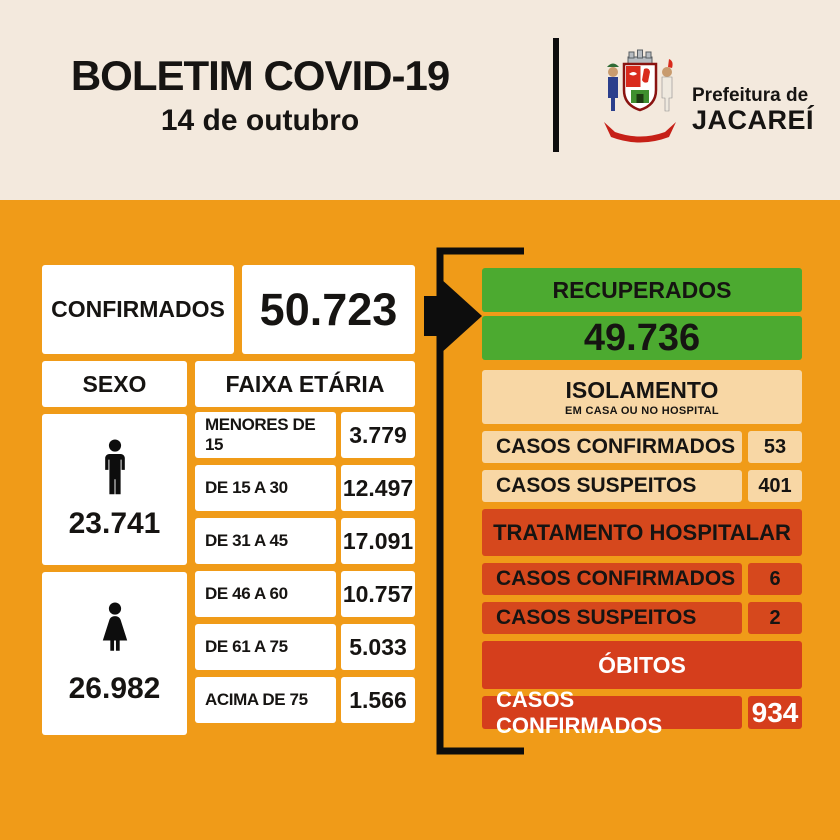 This screenshot has width=840, height=840. What do you see at coordinates (378, 594) in the screenshot?
I see `age-row-value: 10.757` at bounding box center [378, 594].